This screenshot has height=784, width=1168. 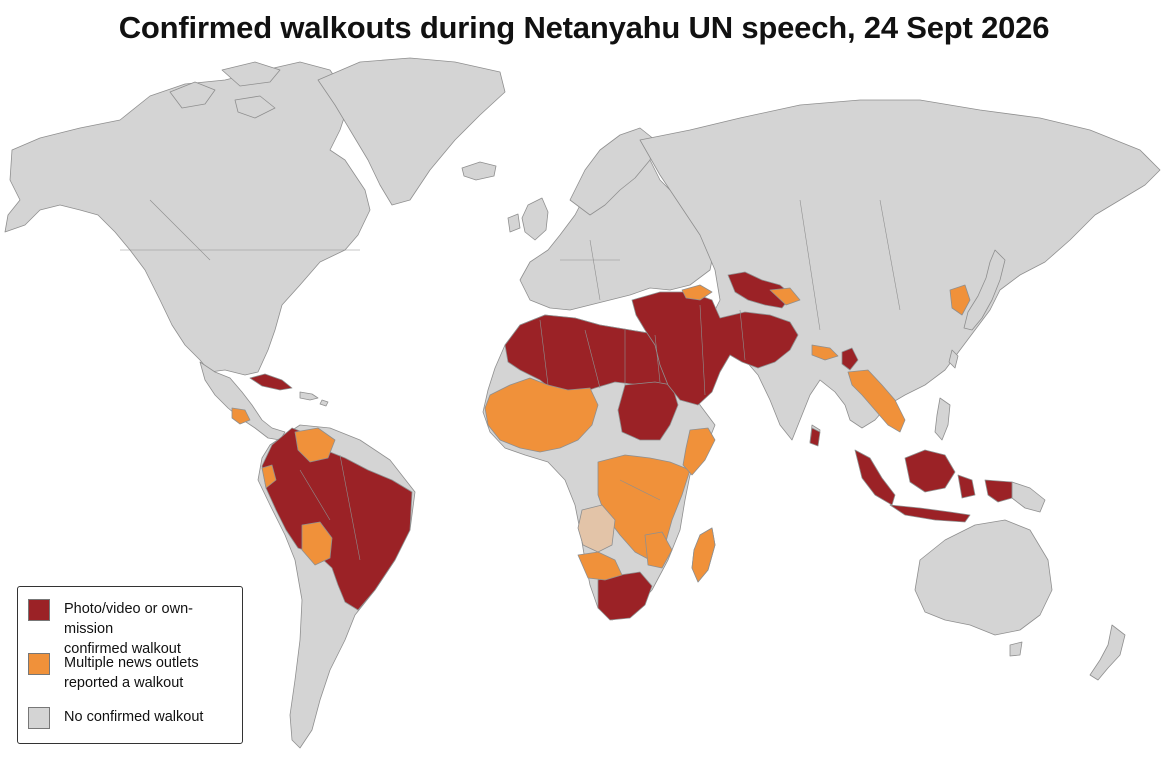 What do you see at coordinates (317, 543) in the screenshot?
I see `bolivia-reported` at bounding box center [317, 543].